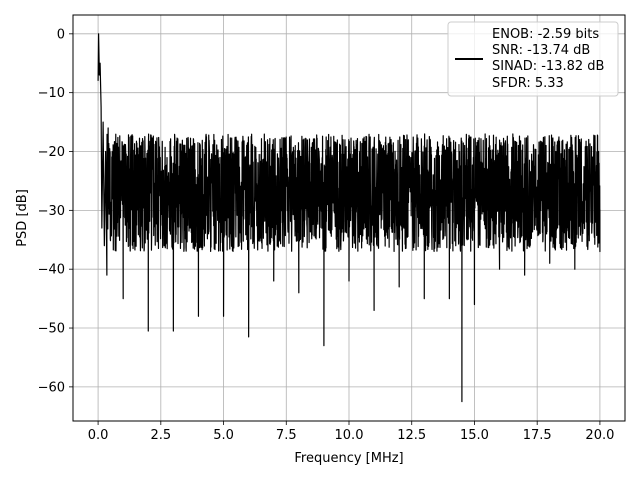  What do you see at coordinates (51, 270) in the screenshot?
I see `y-tick-label: −40` at bounding box center [51, 270].